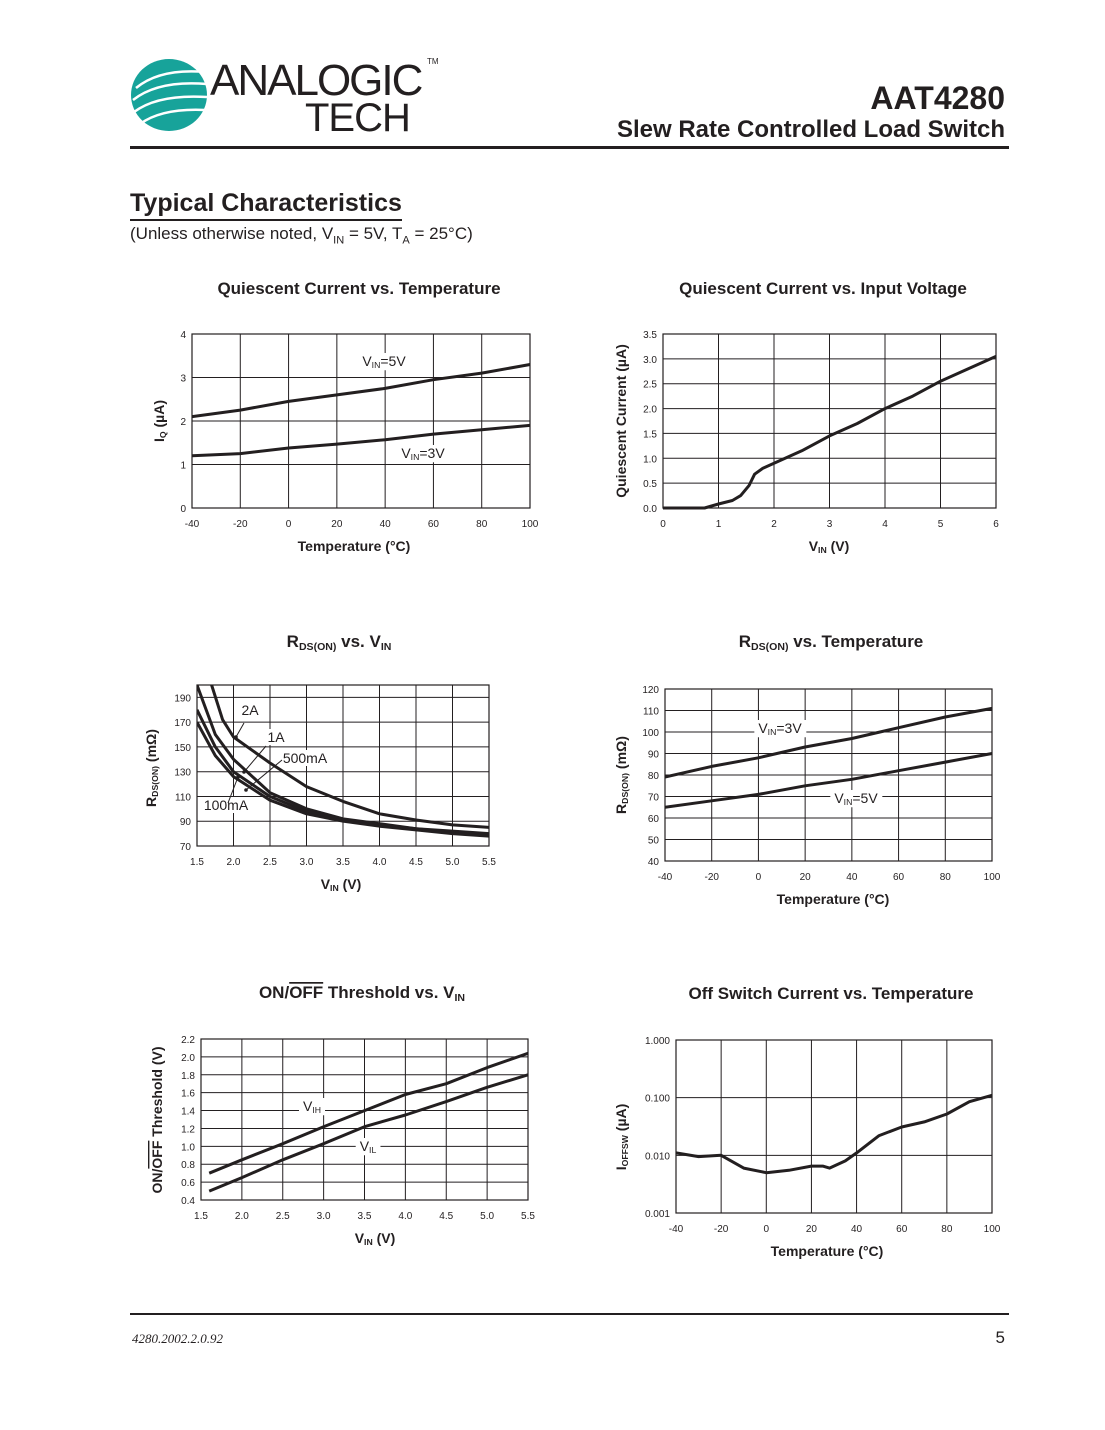  What do you see at coordinates (188, 1165) in the screenshot?
I see `y-tick-label: 0.8` at bounding box center [188, 1165].